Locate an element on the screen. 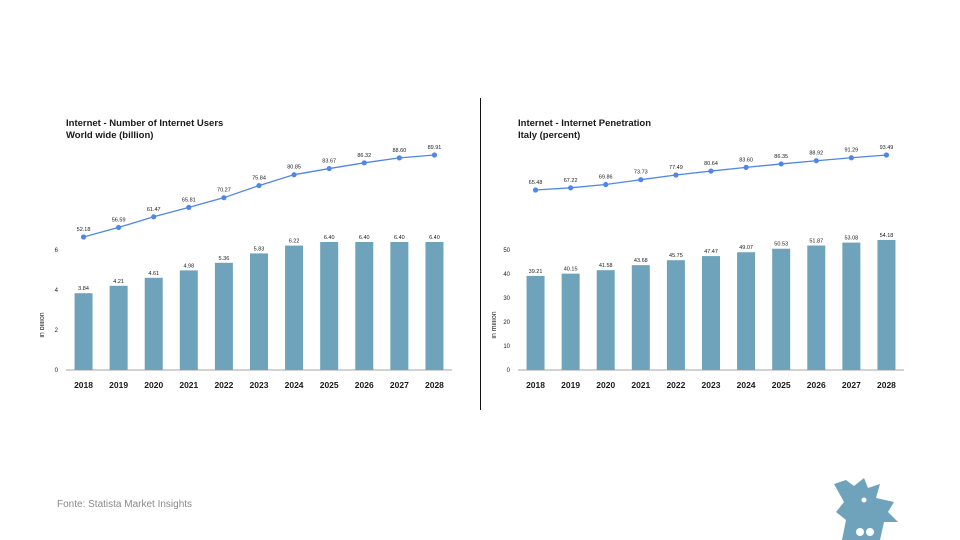  x-tick-label: 2026 is located at coordinates (364, 385).